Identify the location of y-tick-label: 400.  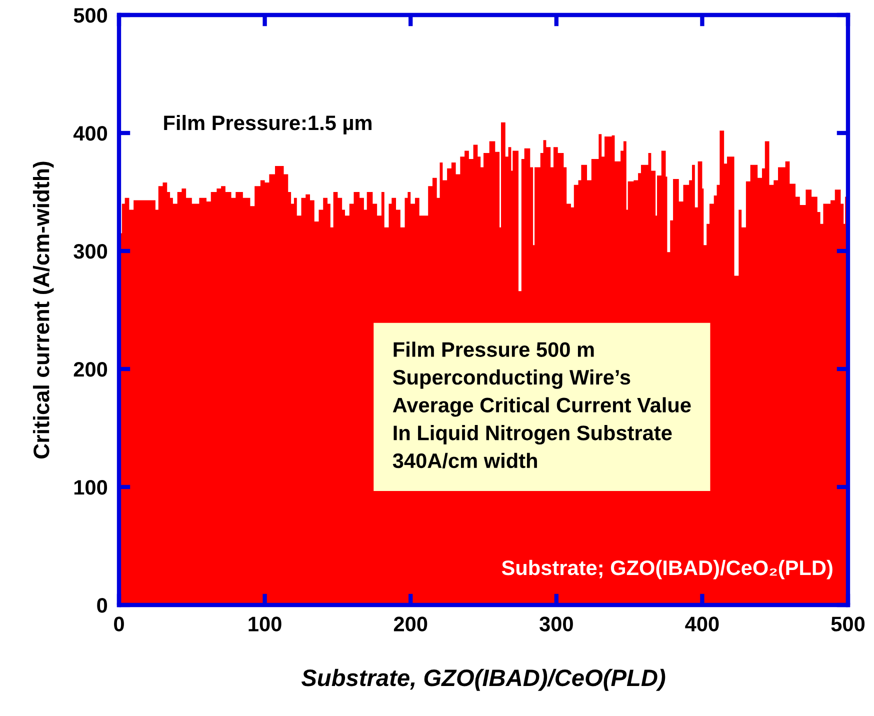
(90, 133).